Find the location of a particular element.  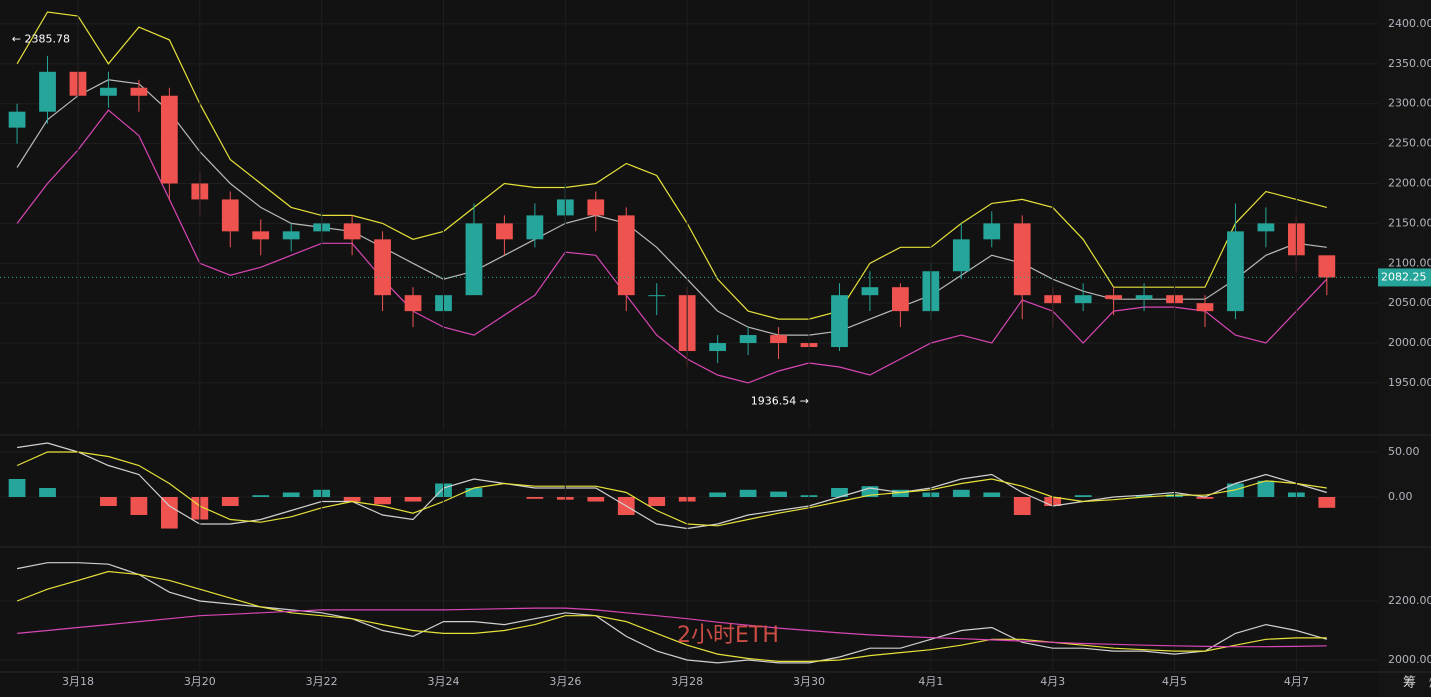

y-tick-label: 2400.00 is located at coordinates (1409, 23).